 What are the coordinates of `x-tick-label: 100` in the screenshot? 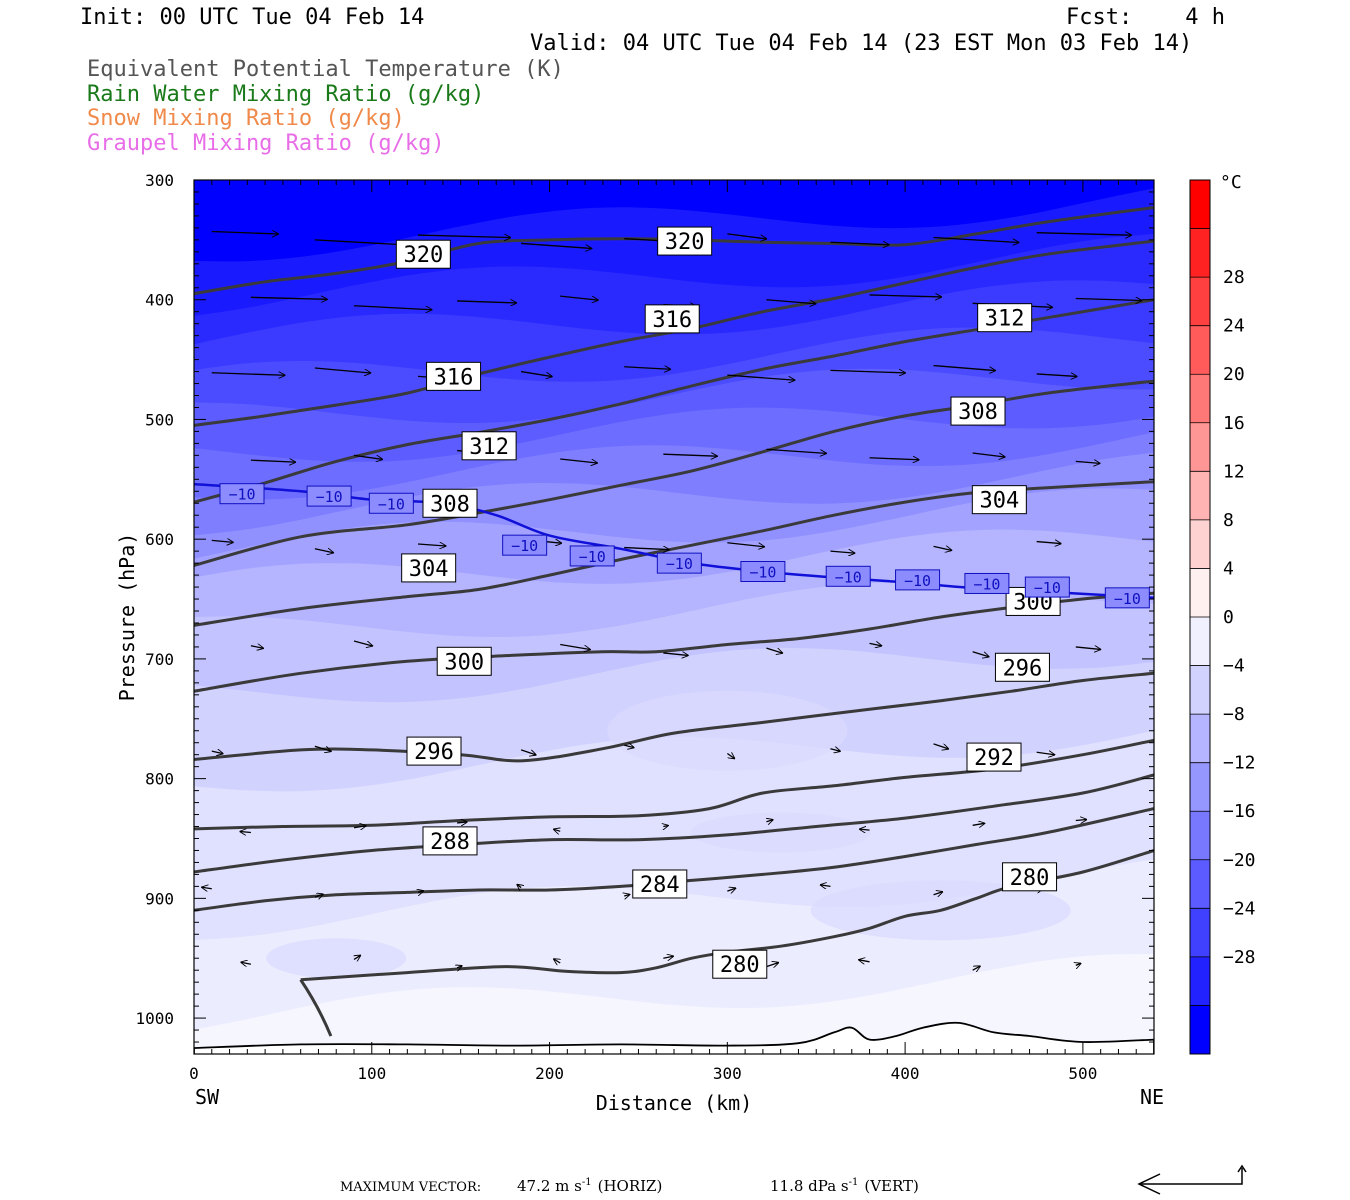 It's located at (371, 1073).